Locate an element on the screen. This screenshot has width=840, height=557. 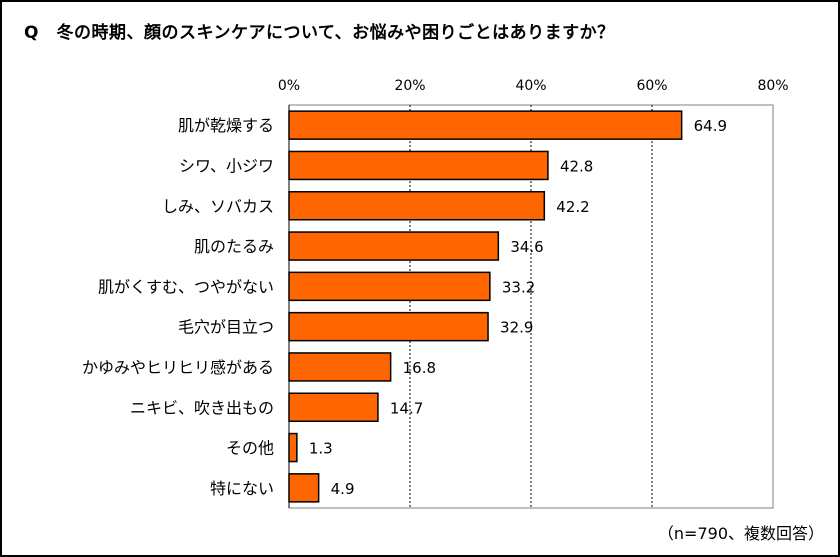
category-label: 肌が乾燥する is located at coordinates (226, 125).